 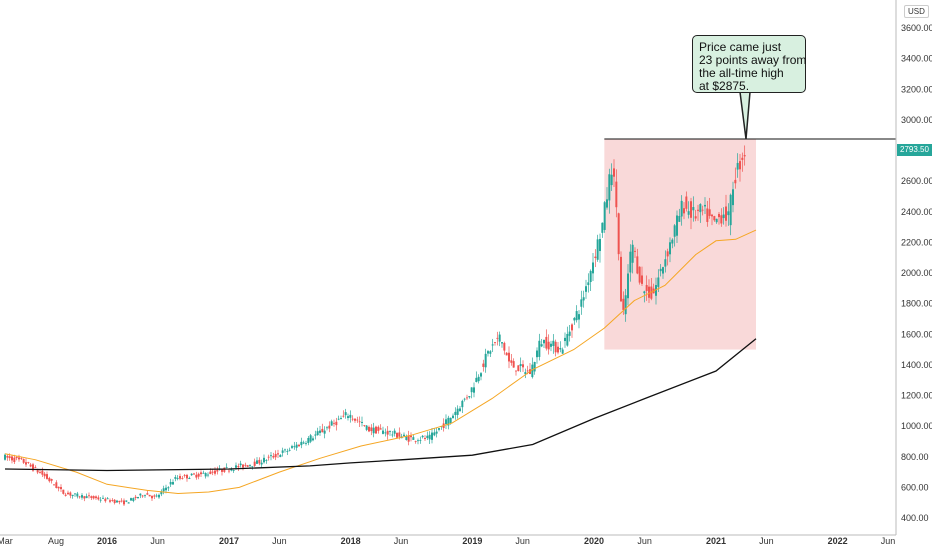 What do you see at coordinates (915, 457) in the screenshot?
I see `y-tick-label: 800.00` at bounding box center [915, 457].